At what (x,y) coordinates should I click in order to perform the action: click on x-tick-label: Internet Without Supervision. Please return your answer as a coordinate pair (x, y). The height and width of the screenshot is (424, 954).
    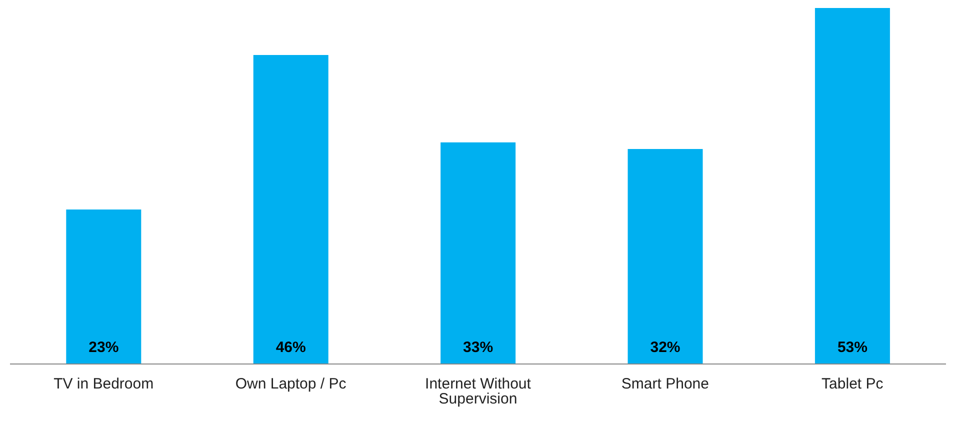
    Looking at the image, I should click on (478, 392).